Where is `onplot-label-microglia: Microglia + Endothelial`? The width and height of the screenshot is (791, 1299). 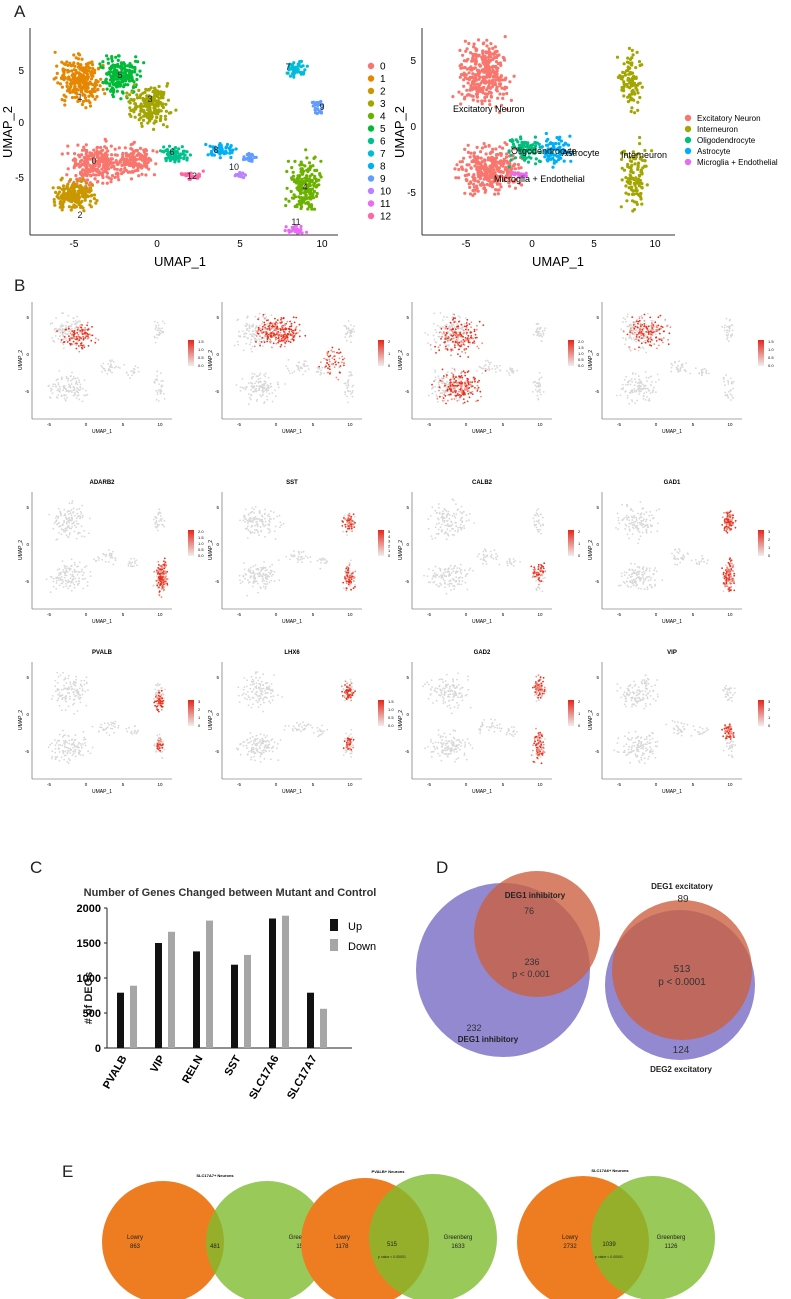 onplot-label-microglia: Microglia + Endothelial is located at coordinates (539, 179).